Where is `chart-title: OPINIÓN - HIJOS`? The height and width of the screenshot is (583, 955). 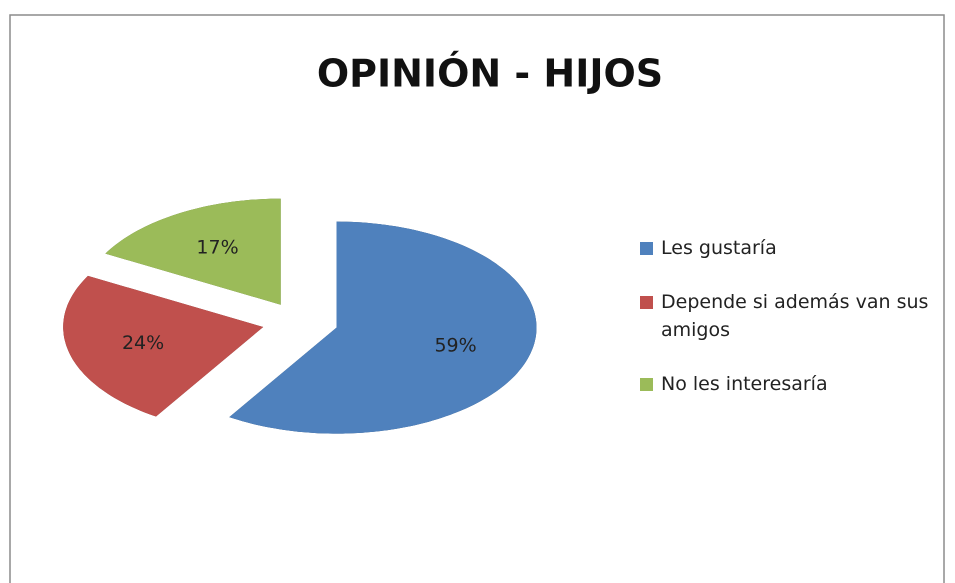 chart-title: OPINIÓN - HIJOS is located at coordinates (490, 74).